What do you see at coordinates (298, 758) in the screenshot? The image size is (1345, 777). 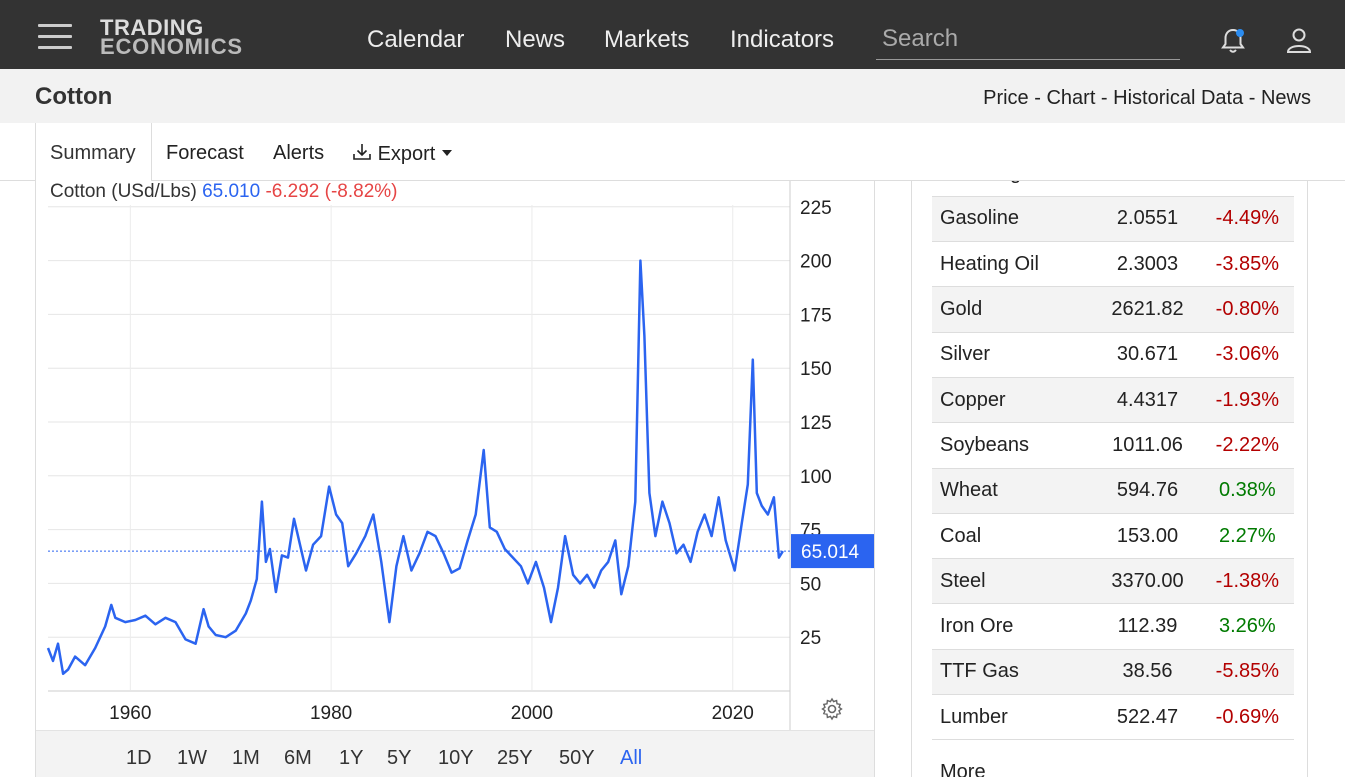 I see `range-button-6m: 6M` at bounding box center [298, 758].